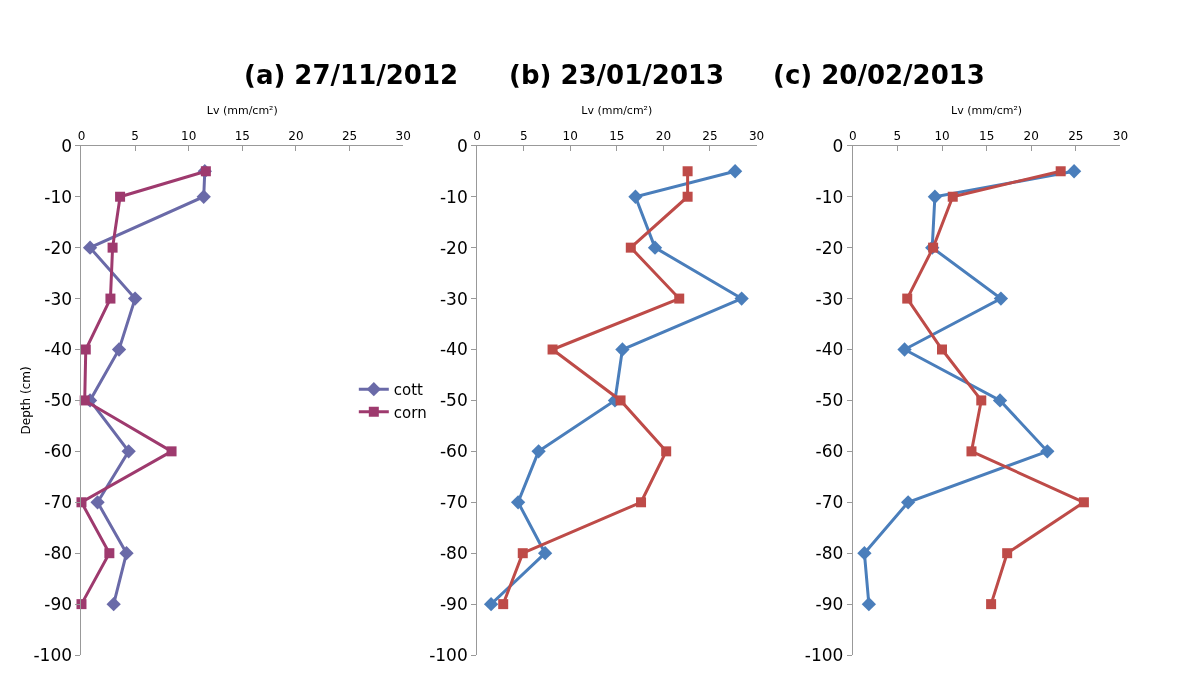 This screenshot has width=1186, height=699. I want to click on x-tick-label: 25, so click(1076, 136).